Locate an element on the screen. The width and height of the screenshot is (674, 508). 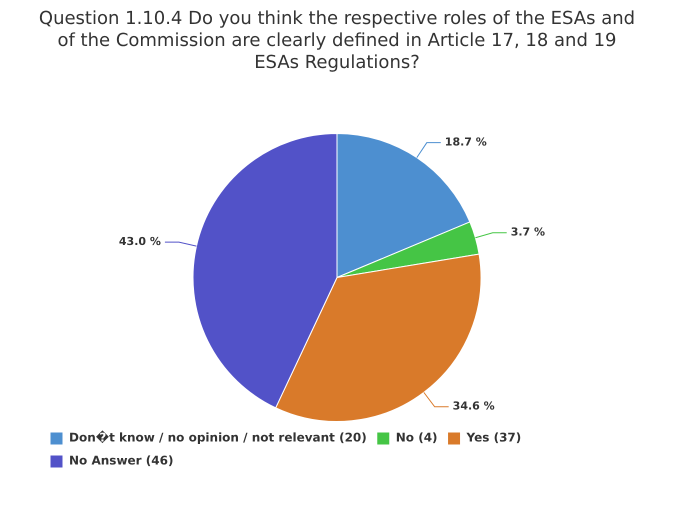
chart-title: Question 1.10.4 Do you think the respective roles of the ESAs and of the Commission are clearly defined in Article 17, 18 and 19 ESAs Regulations? is located at coordinates (337, 41).